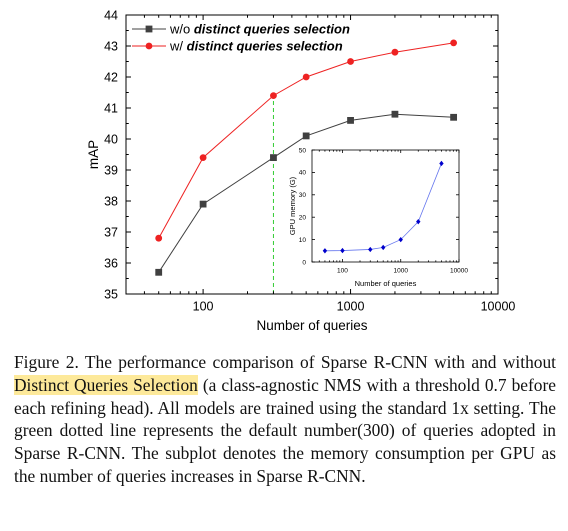 The width and height of the screenshot is (568, 531). What do you see at coordinates (342, 271) in the screenshot?
I see `inset-x-tick-label: 100` at bounding box center [342, 271].